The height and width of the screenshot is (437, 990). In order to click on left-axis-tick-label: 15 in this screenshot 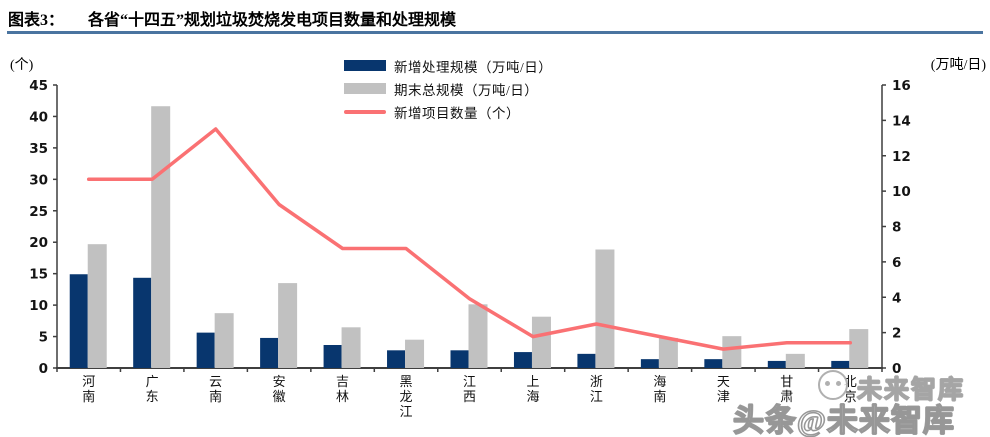, I will do `click(38, 275)`.